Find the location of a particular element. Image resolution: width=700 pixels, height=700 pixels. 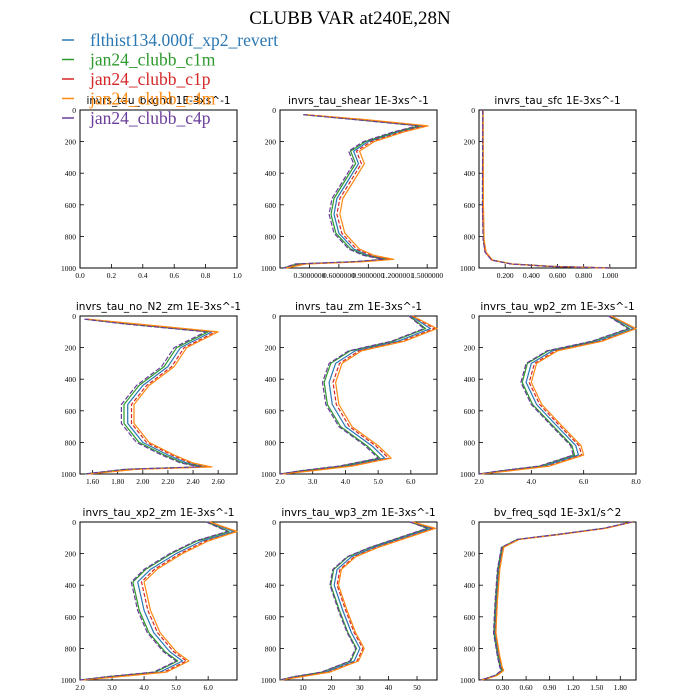

x-tick-label: 1.20 is located at coordinates (573, 687).